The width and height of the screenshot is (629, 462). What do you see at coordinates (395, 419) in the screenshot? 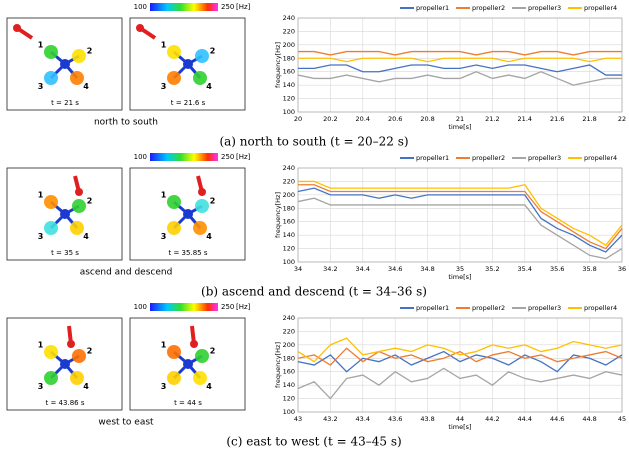
I see `x-tick-label: 43.6` at bounding box center [395, 419].